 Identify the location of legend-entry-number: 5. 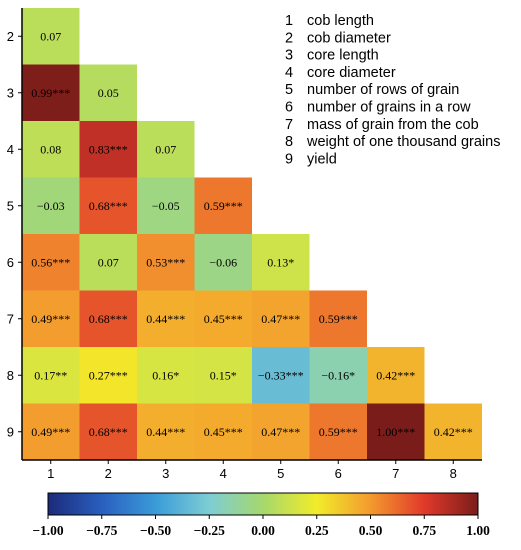
(289, 90).